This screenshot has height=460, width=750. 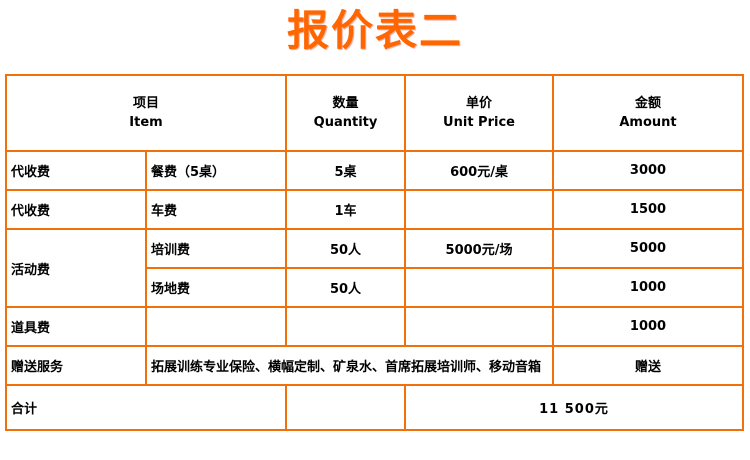 I want to click on table-row: 代收费 车费 1车 1500, so click(x=375, y=209).